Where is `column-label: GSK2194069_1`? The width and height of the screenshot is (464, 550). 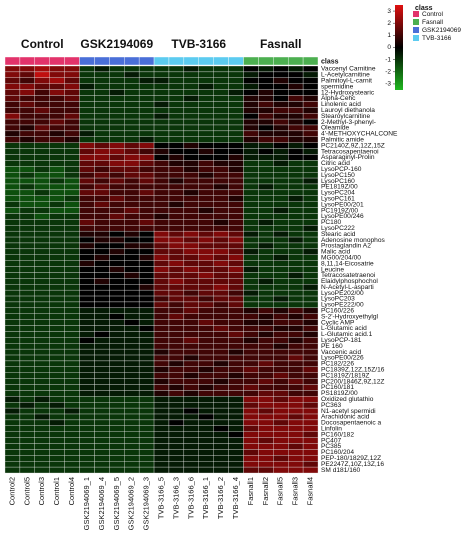 column-label: GSK2194069_1 is located at coordinates (86, 503).